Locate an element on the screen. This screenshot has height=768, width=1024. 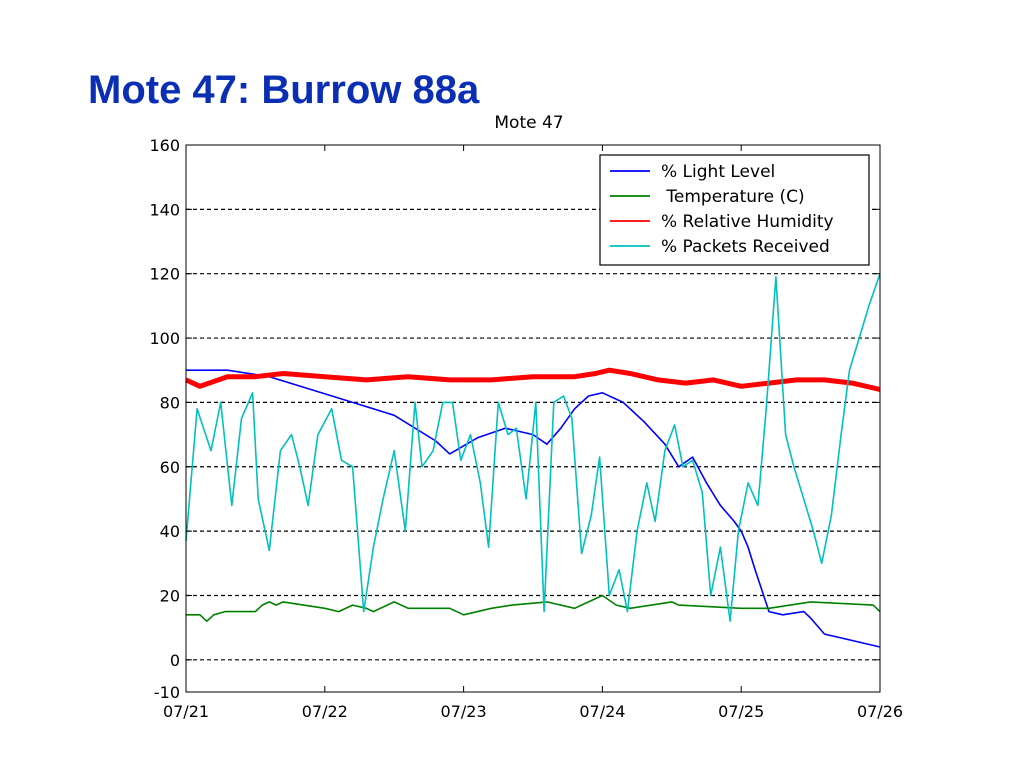
x-tick-label: 07/22 is located at coordinates (325, 711).